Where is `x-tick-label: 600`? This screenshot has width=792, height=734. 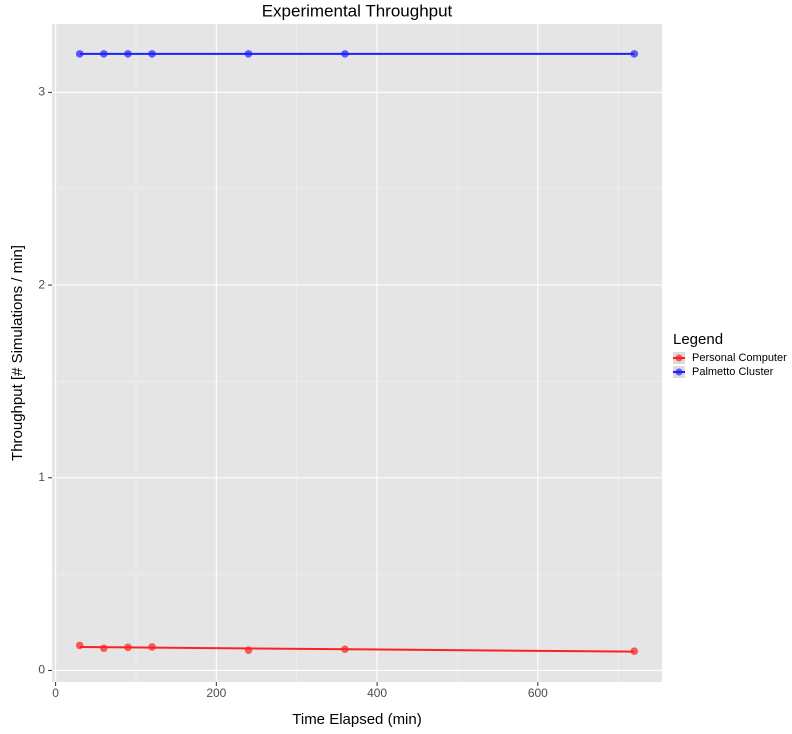
x-tick-label: 600 is located at coordinates (538, 693).